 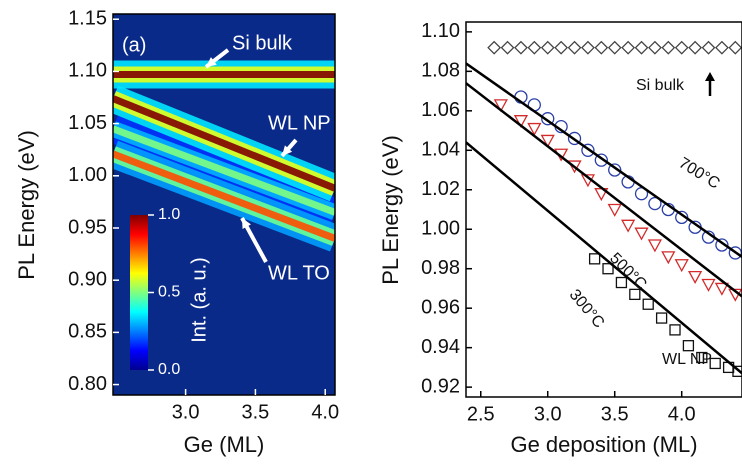 I want to click on annotation: WL TO, so click(x=299, y=273).